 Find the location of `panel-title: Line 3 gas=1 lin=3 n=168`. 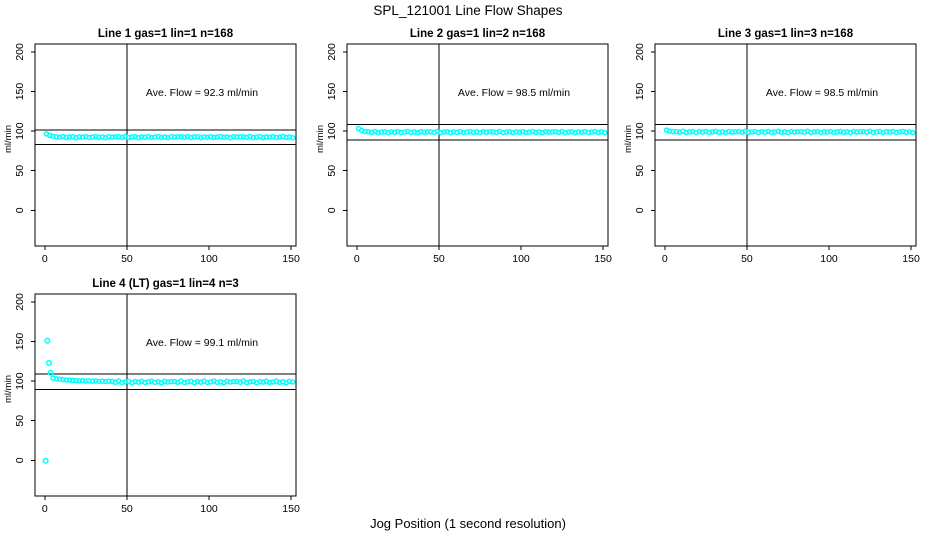

panel-title: Line 3 gas=1 lin=3 n=168 is located at coordinates (786, 34).